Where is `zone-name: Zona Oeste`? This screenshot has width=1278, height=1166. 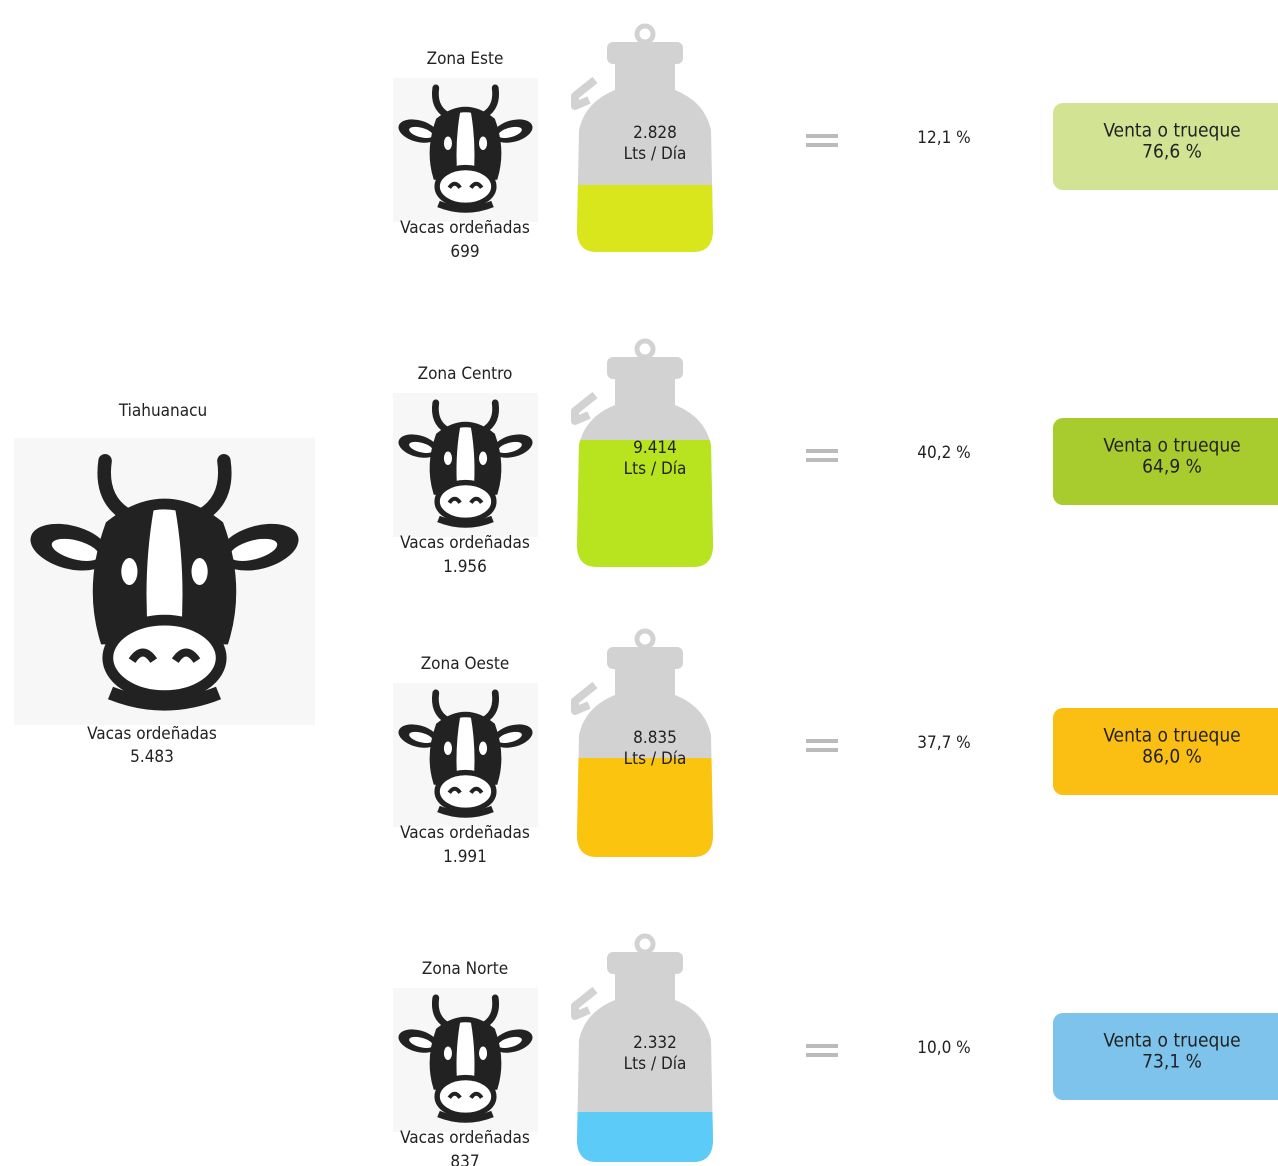
zone-name: Zona Oeste is located at coordinates (465, 664).